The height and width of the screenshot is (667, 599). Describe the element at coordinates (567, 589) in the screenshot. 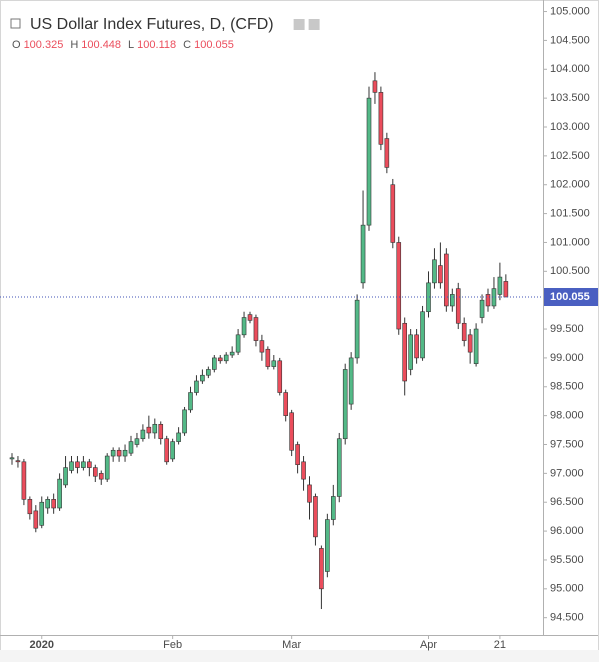

I see `y-tick-label: 95.000` at that location.